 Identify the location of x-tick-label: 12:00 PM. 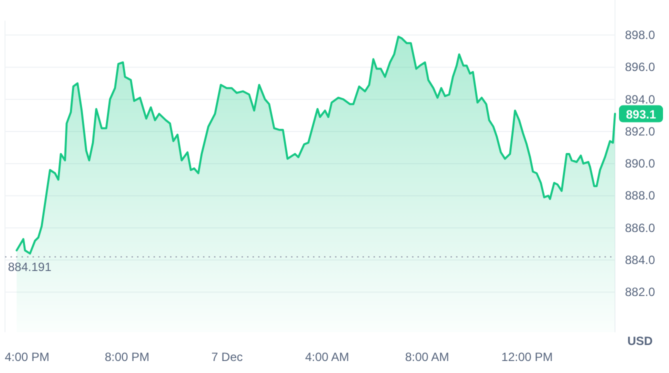
(527, 357).